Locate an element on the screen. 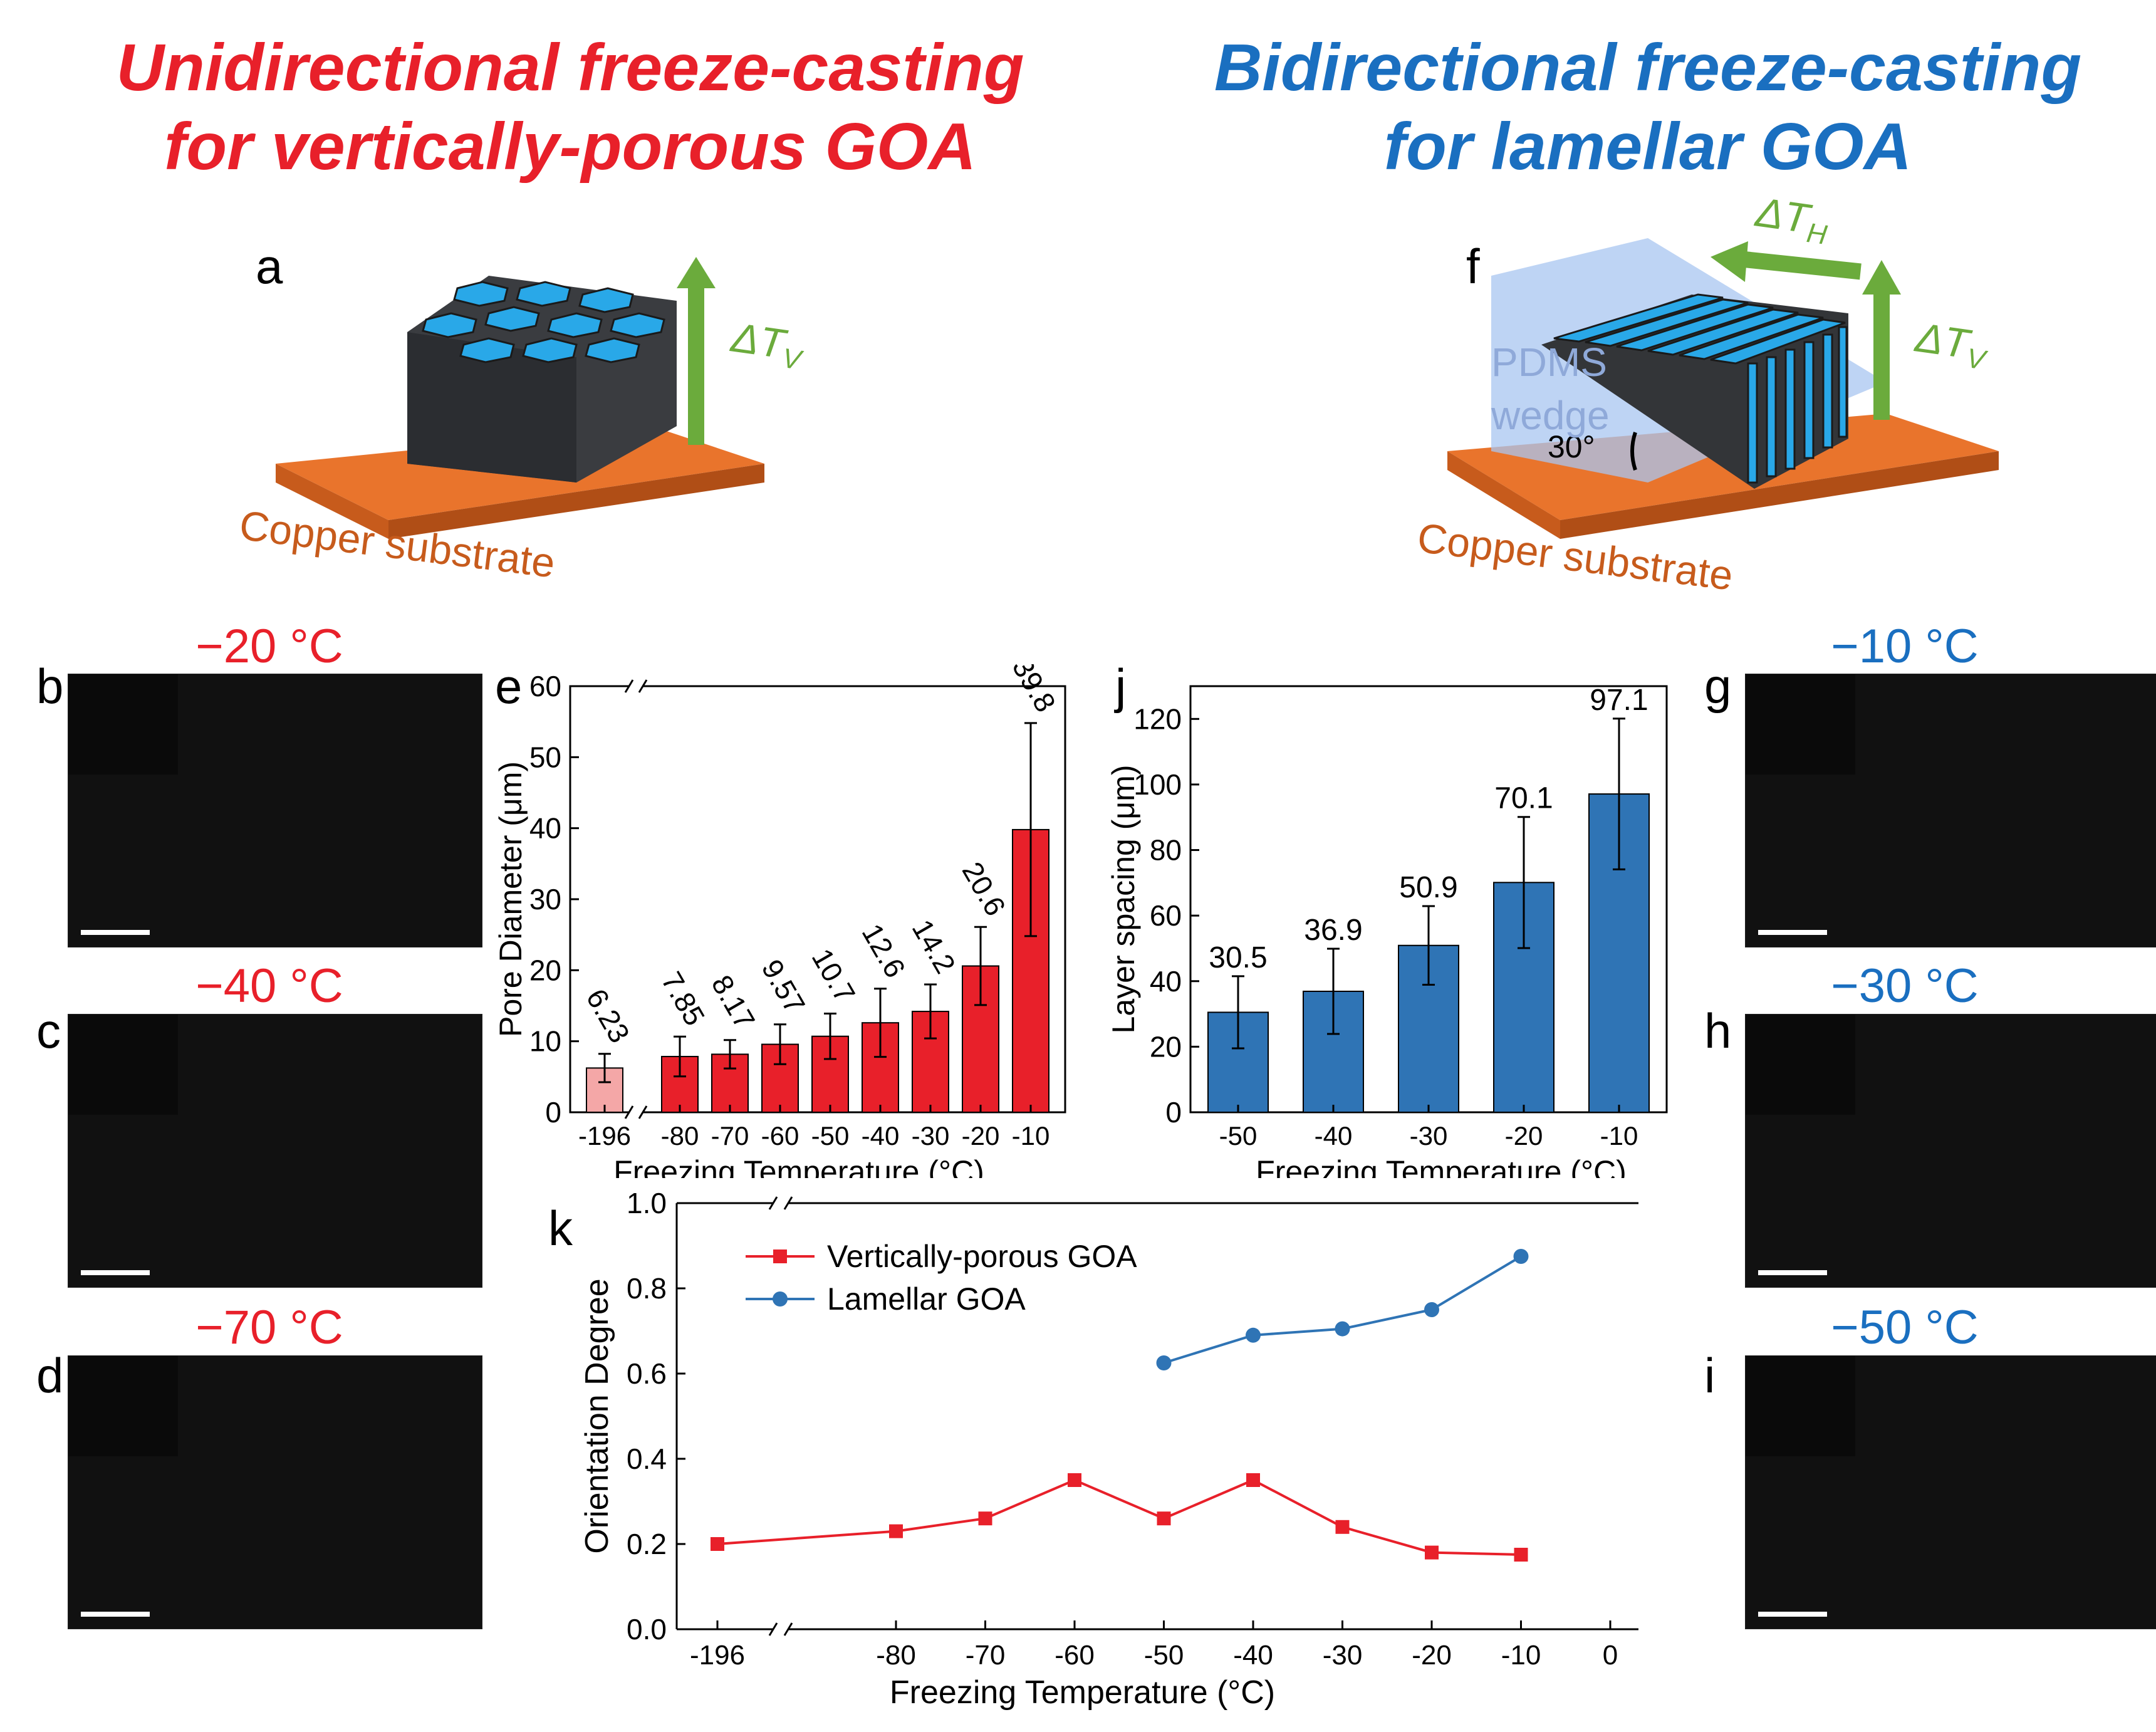 This screenshot has height=1732, width=2156. panel-label-a: a is located at coordinates (269, 266).